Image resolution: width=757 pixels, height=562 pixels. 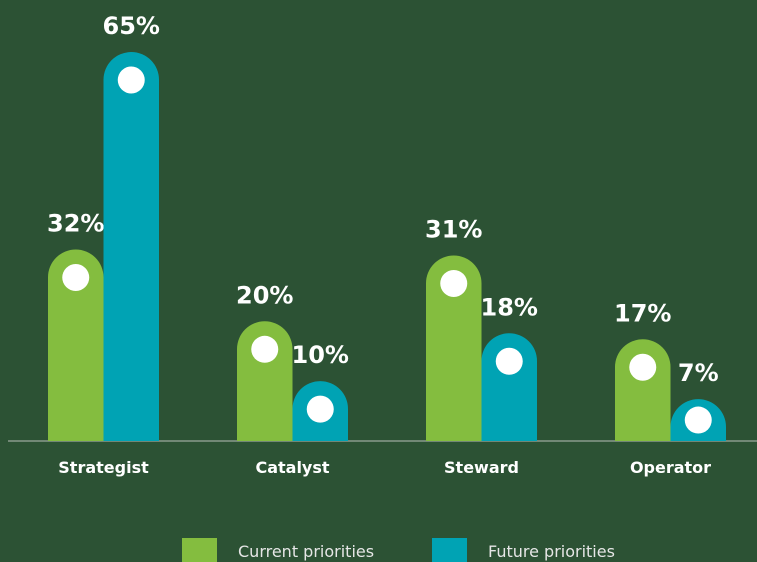 What do you see at coordinates (551, 551) in the screenshot?
I see `legend-label: Future priorities` at bounding box center [551, 551].